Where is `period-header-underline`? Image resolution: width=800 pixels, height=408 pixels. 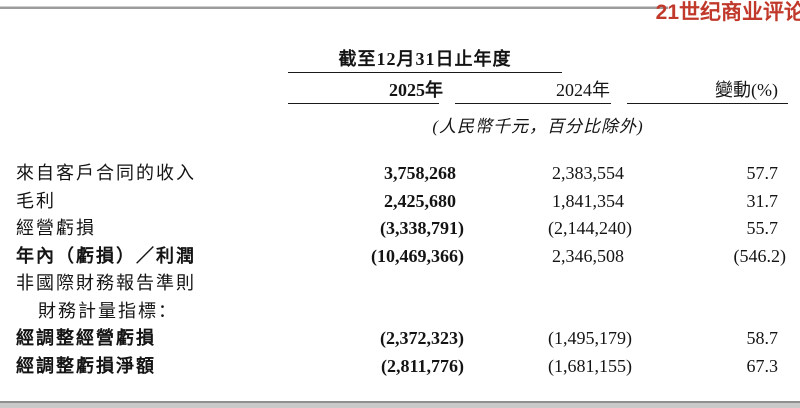 period-header-underline is located at coordinates (425, 72).